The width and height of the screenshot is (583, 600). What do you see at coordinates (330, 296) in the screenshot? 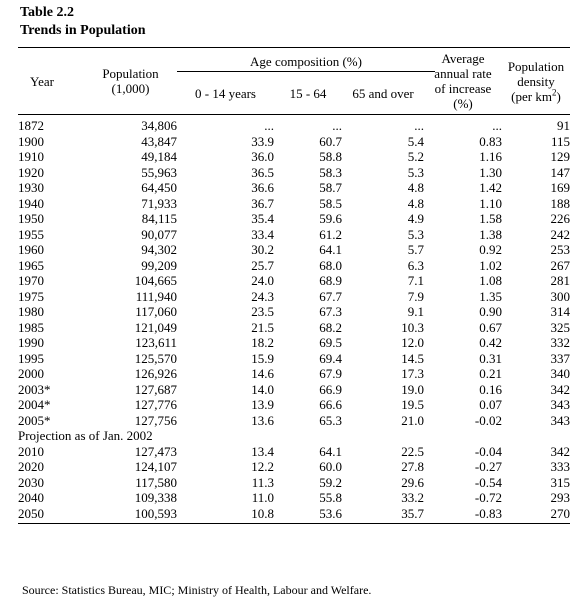
I see `age-15-64-cell: 67.7` at bounding box center [330, 296].